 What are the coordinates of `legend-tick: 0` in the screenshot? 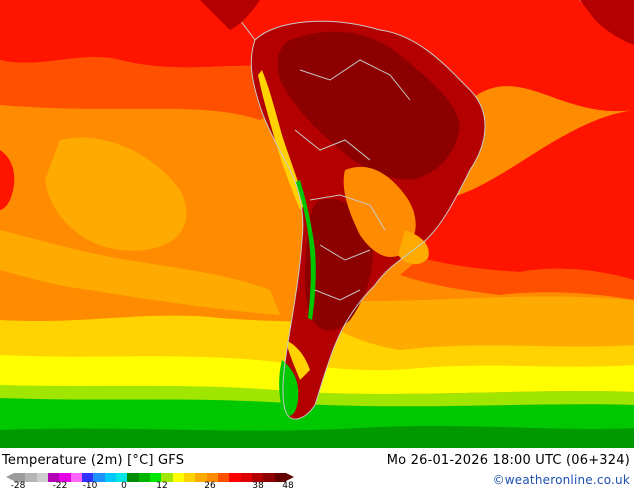 It's located at (124, 486).